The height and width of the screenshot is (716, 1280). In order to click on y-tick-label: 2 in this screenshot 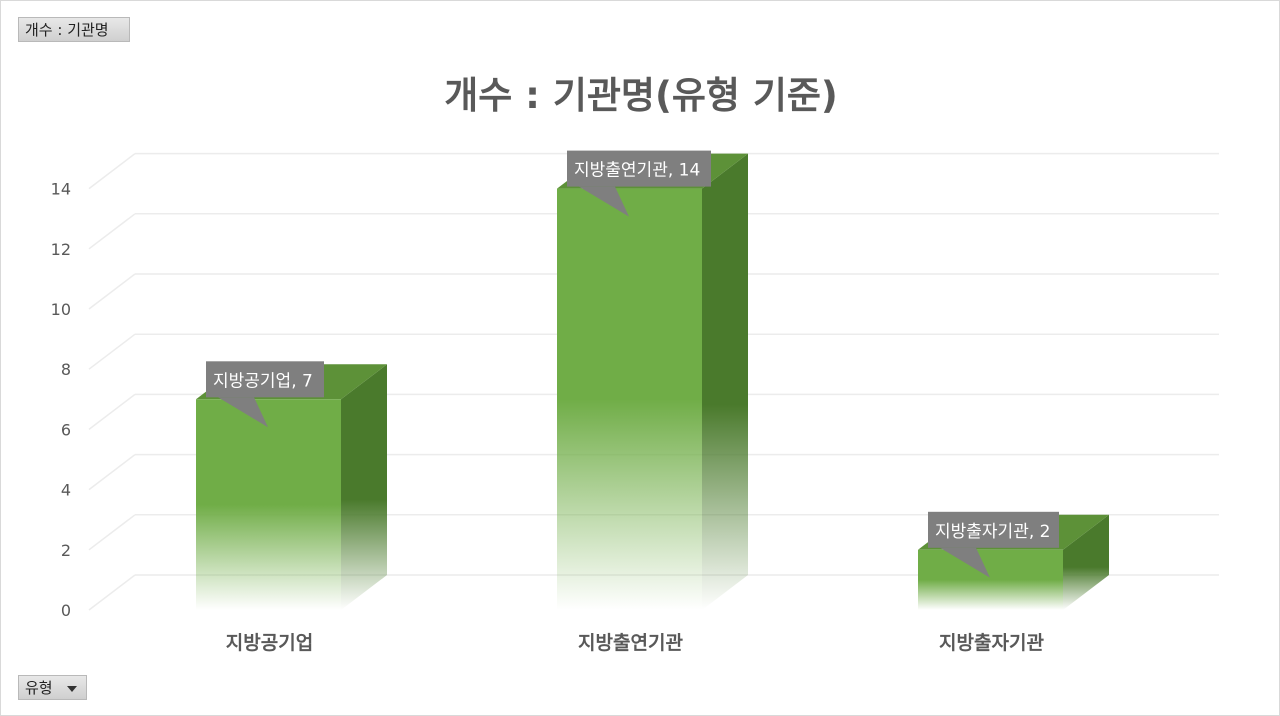, I will do `click(66, 550)`.